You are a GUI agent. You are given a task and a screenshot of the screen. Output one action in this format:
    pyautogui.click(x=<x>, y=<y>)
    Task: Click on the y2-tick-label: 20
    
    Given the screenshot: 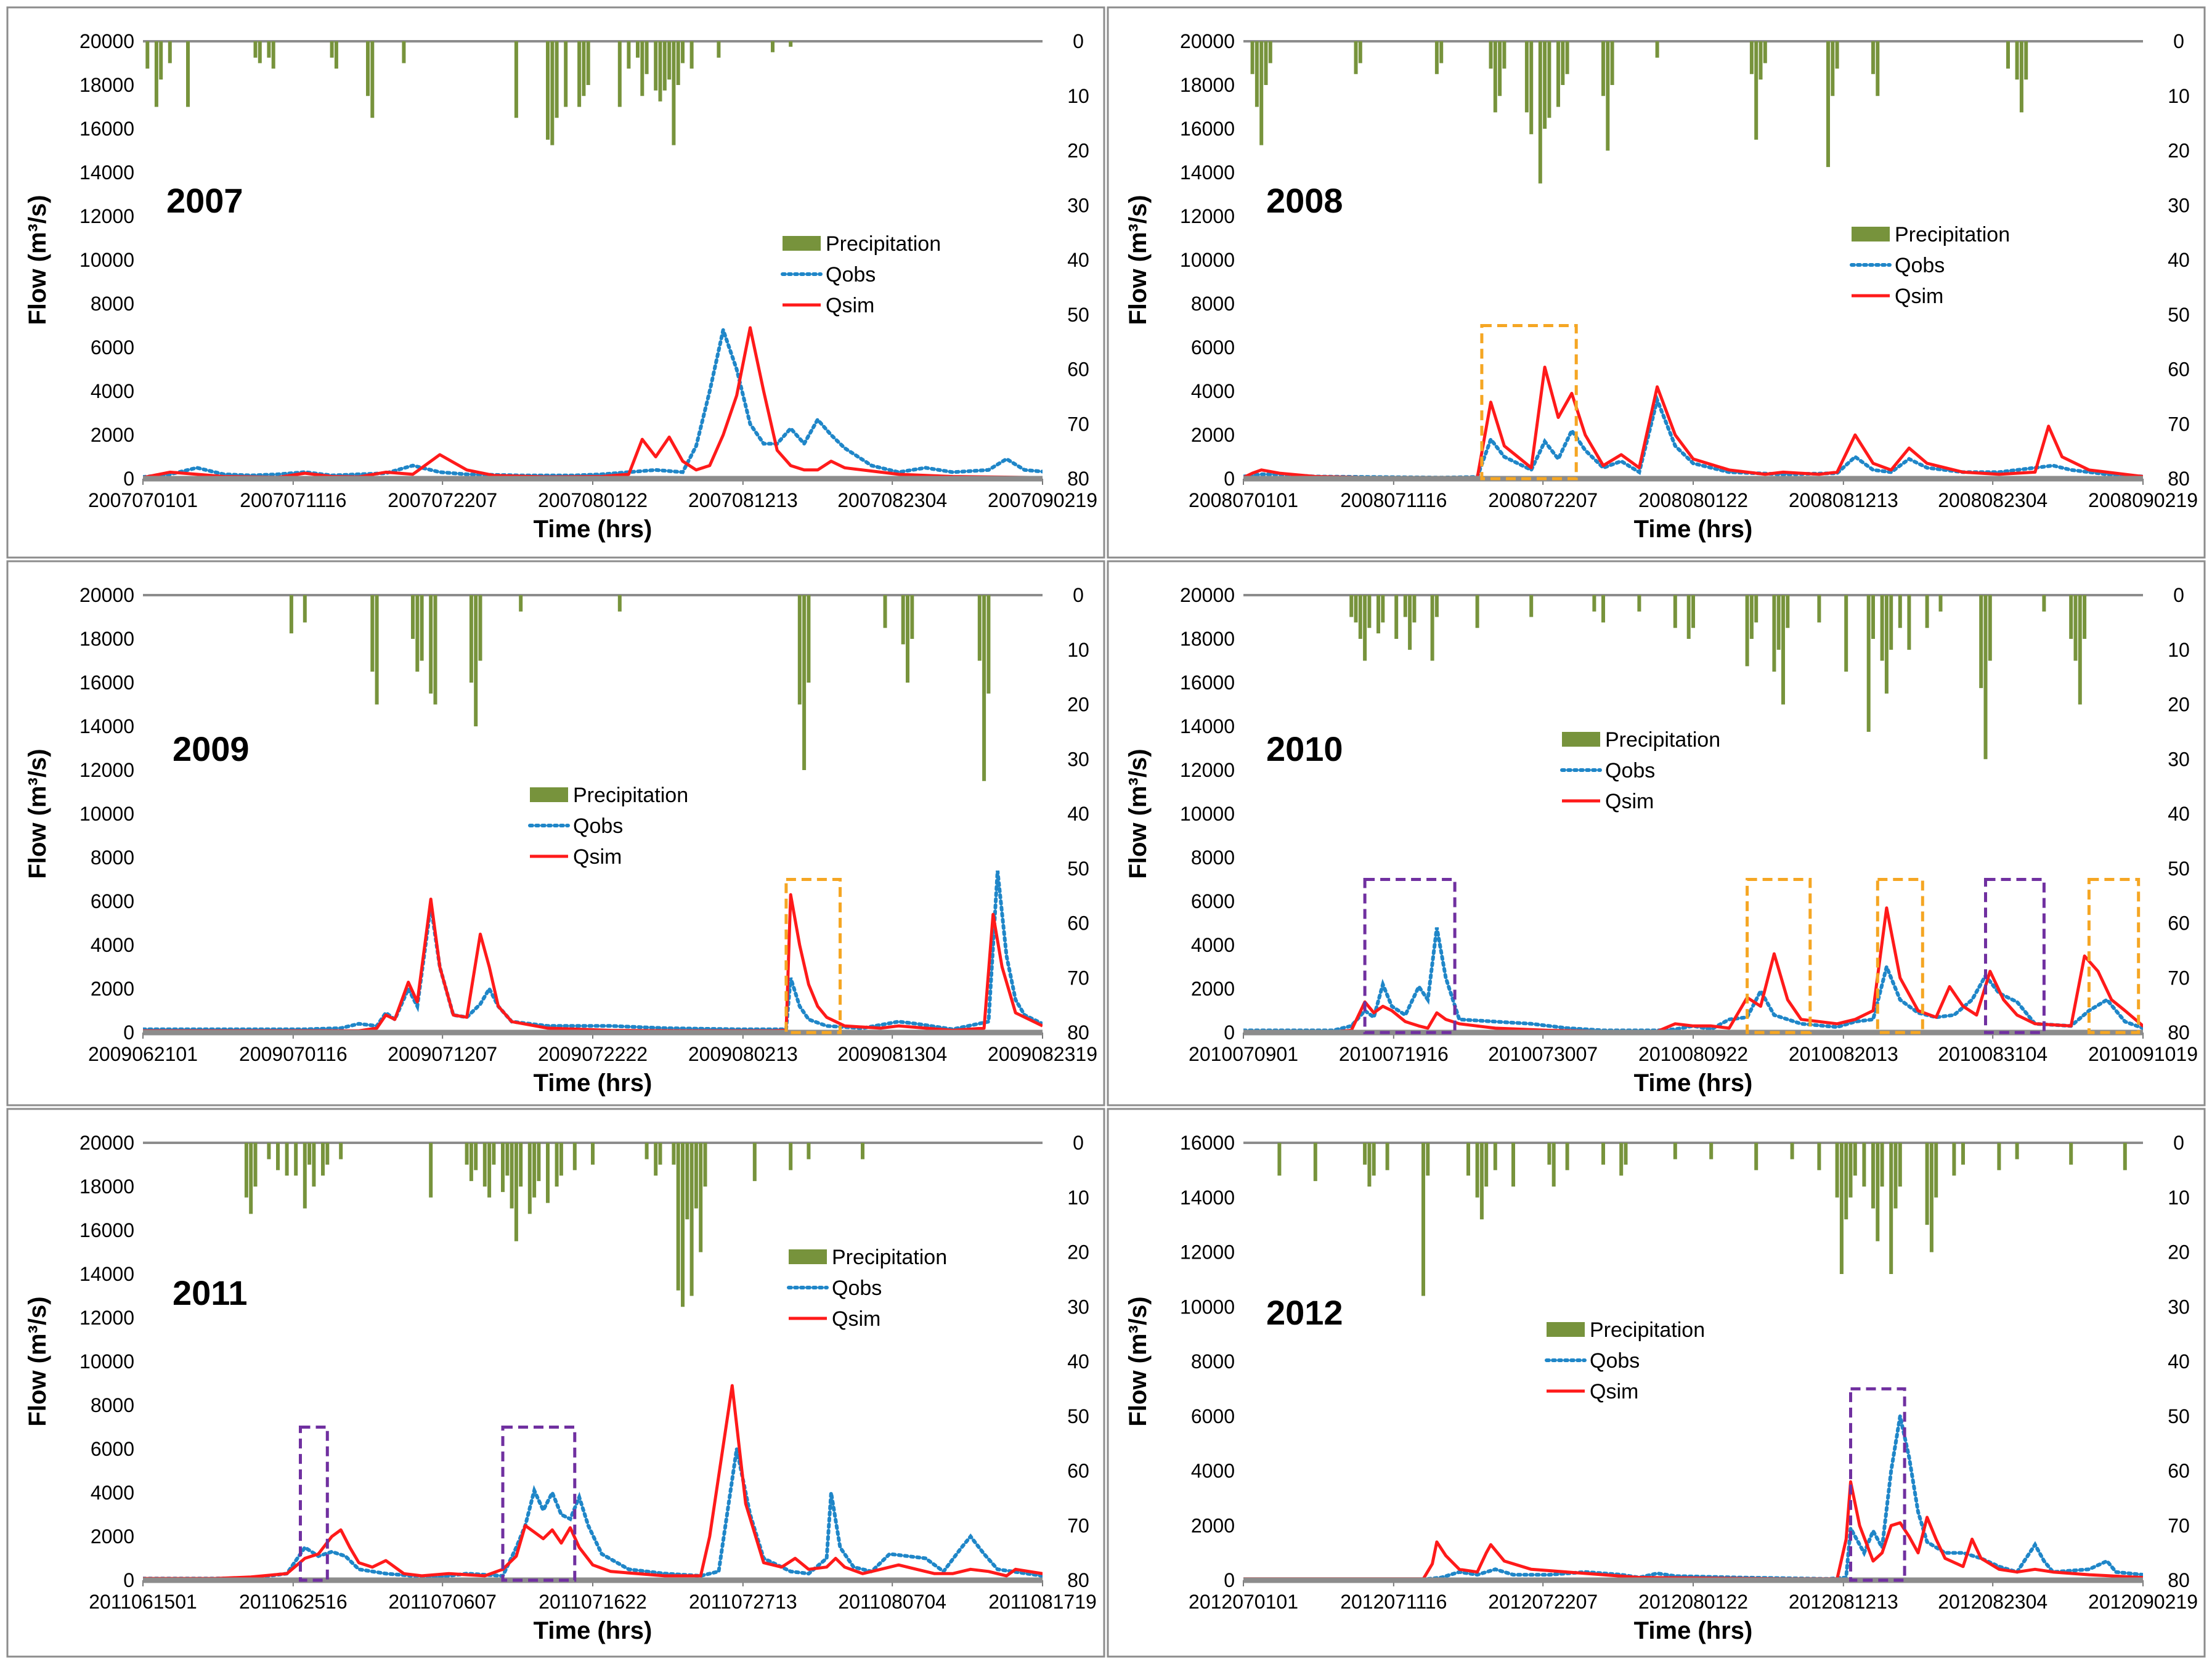 What is the action you would take?
    pyautogui.click(x=2179, y=1252)
    